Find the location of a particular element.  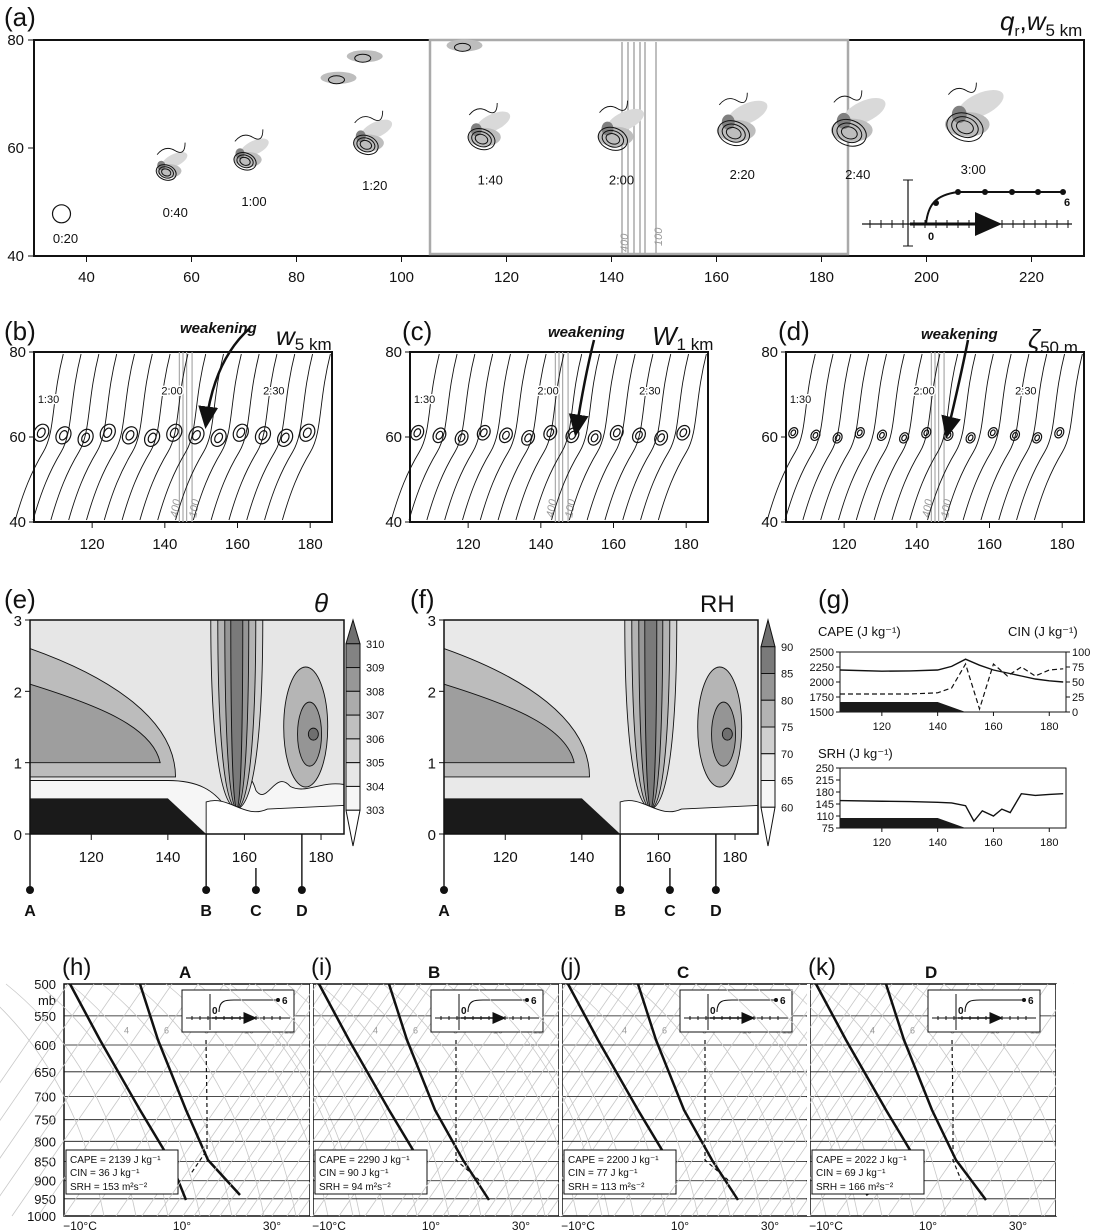

weakening-note-b: weakening is located at coordinates (218, 328).